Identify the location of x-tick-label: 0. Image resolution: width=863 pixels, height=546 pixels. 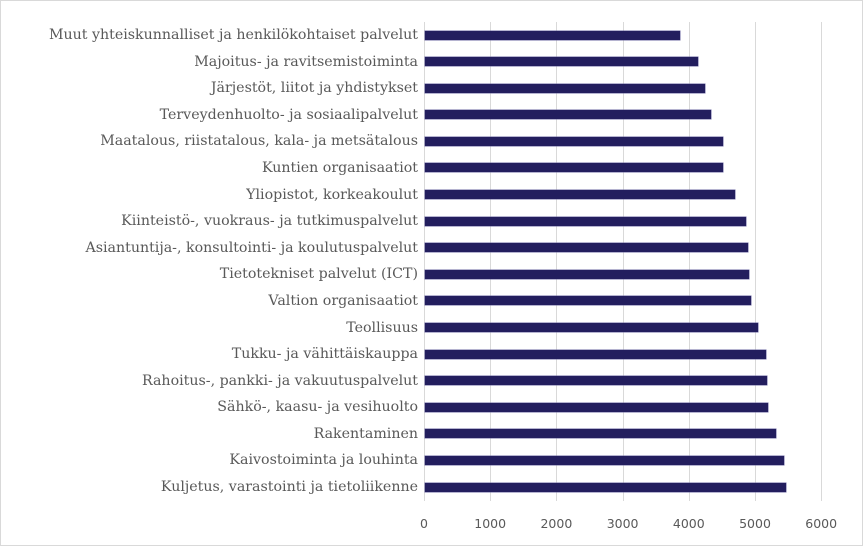
(424, 523).